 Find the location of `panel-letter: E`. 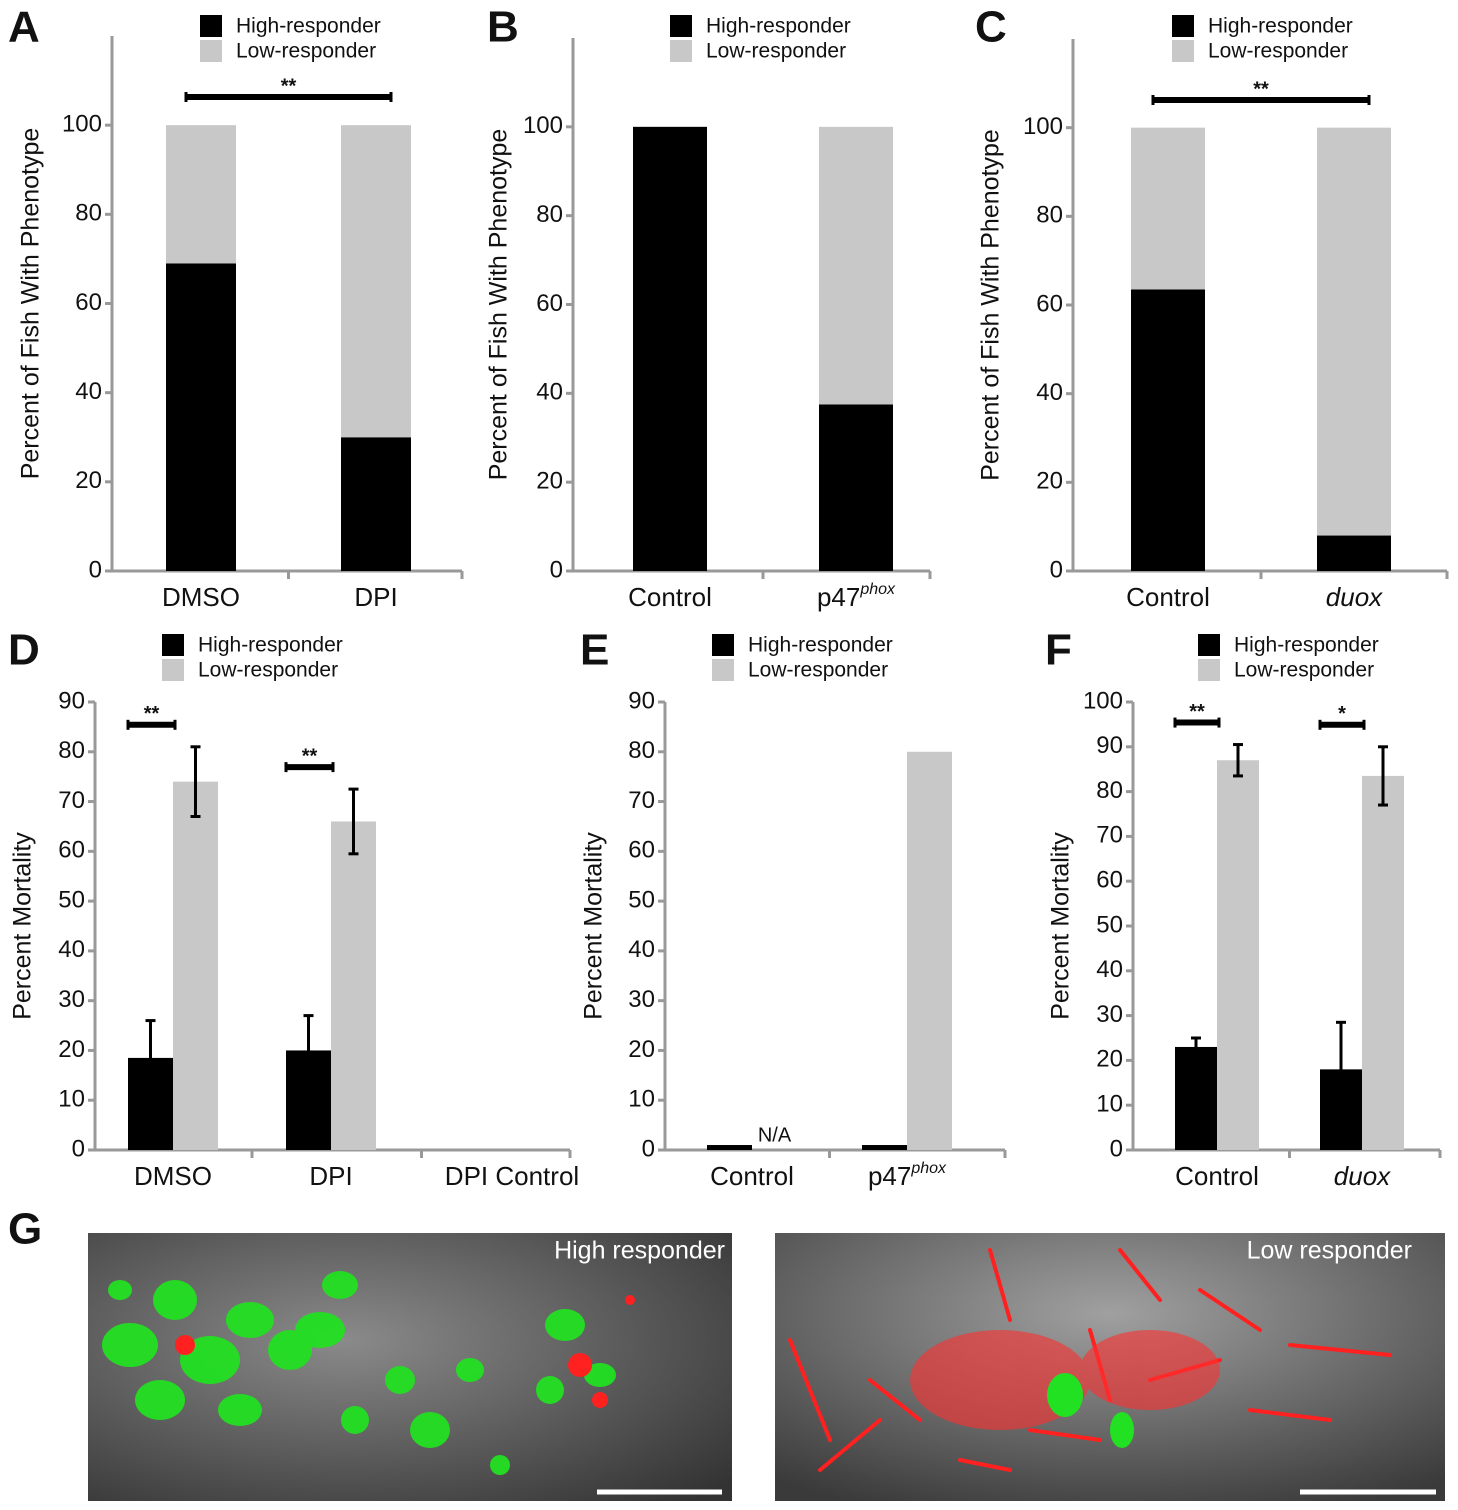

panel-letter: E is located at coordinates (594, 650).